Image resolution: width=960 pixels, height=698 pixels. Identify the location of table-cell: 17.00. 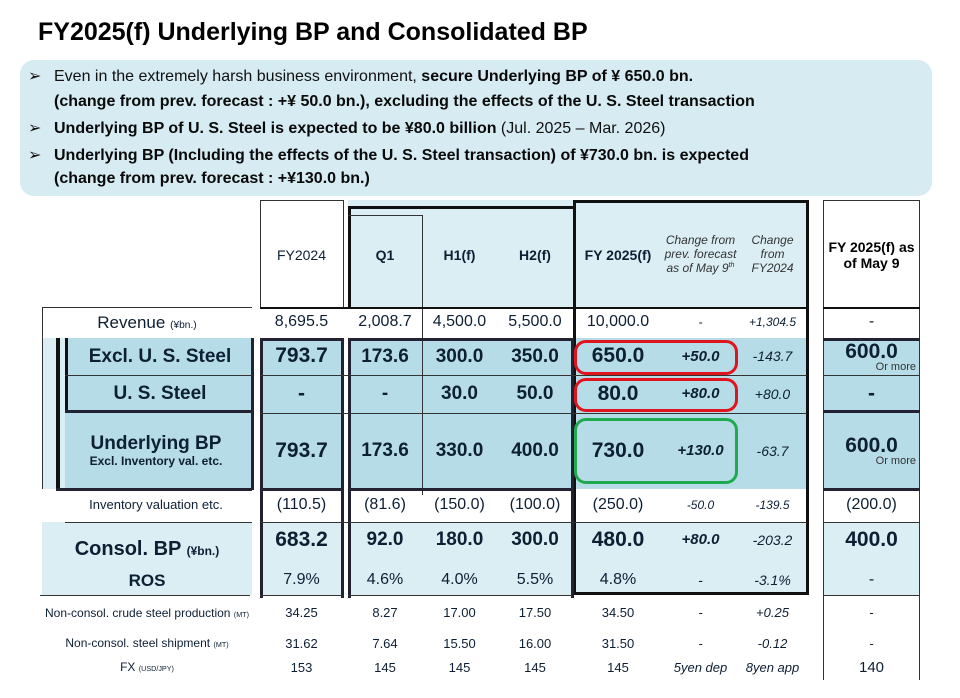
(459, 613).